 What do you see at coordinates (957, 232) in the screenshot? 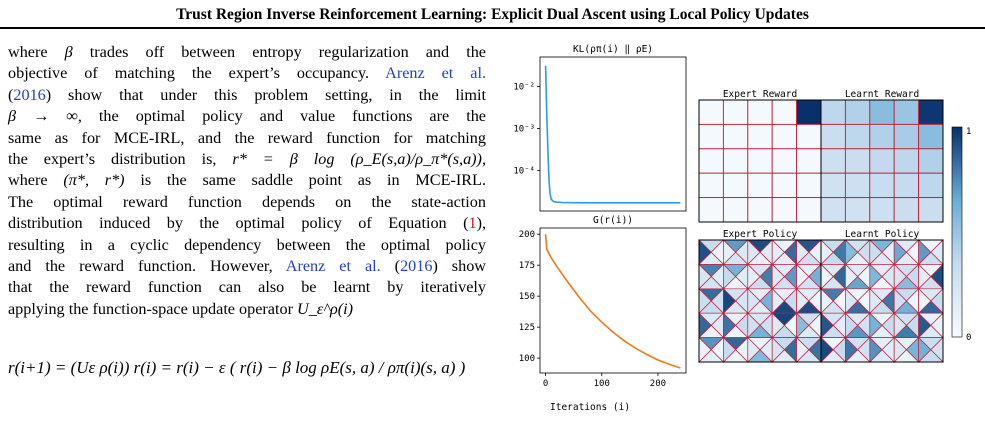
I see `colorbar-gradient` at bounding box center [957, 232].